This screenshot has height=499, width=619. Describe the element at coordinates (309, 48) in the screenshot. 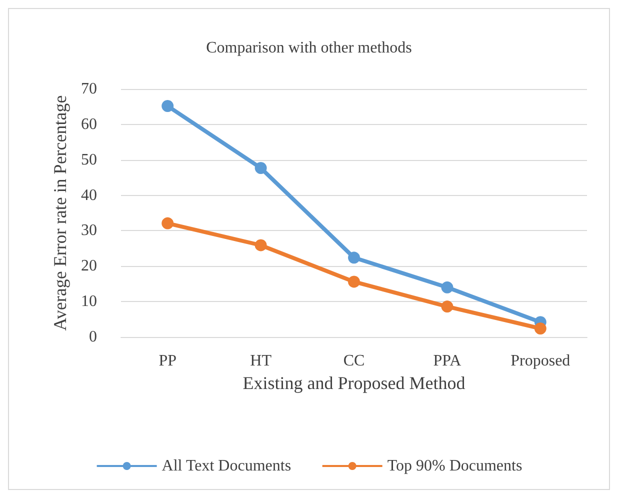

I see `chart-title: Comparison with other methods` at that location.